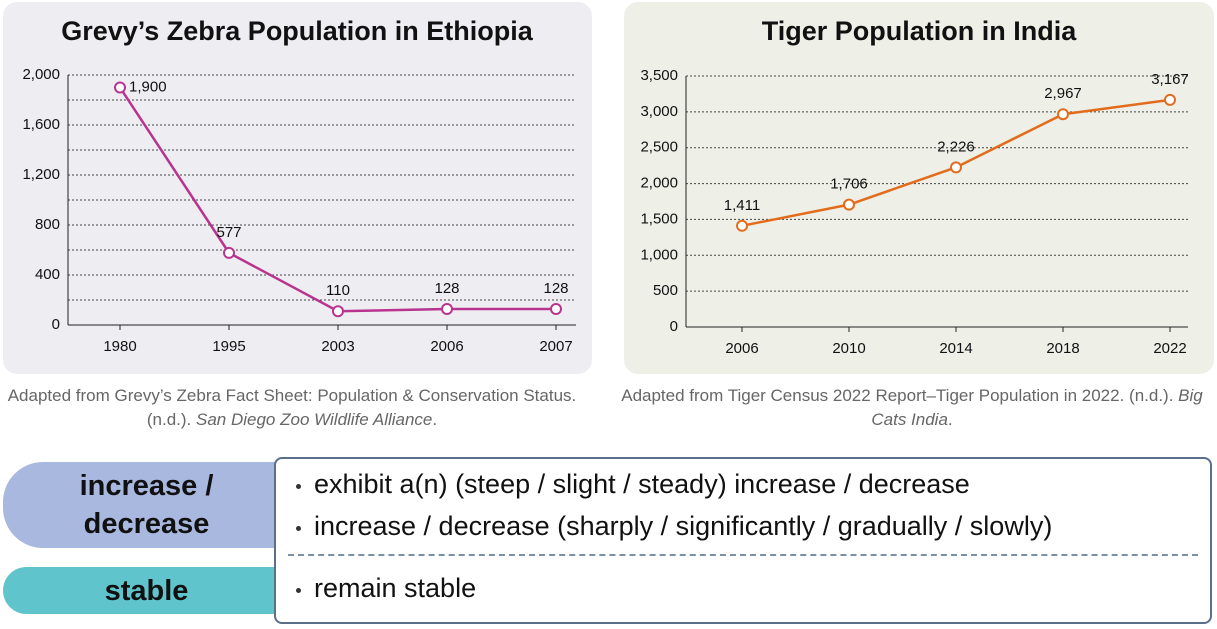 The width and height of the screenshot is (1217, 629). Describe the element at coordinates (659, 218) in the screenshot. I see `y-tick-label: 1,500` at that location.